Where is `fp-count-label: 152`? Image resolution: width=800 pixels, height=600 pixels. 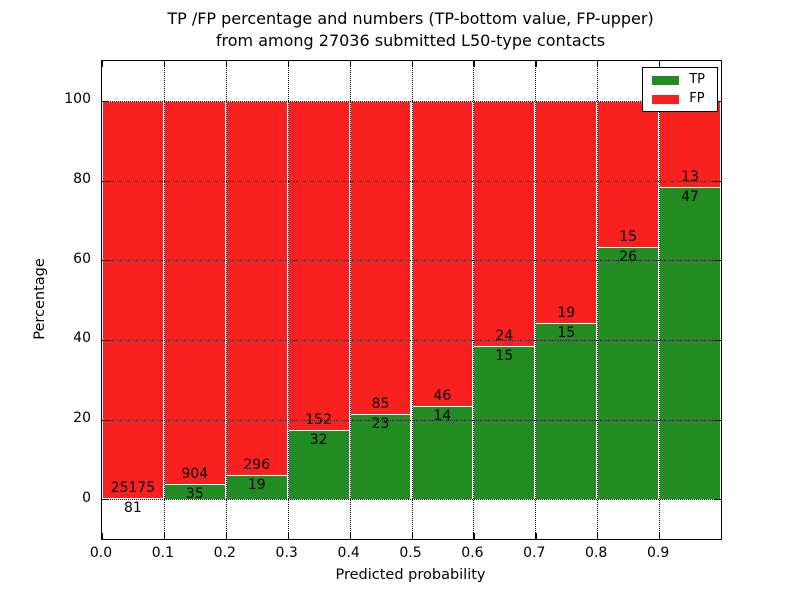
fp-count-label: 152 is located at coordinates (319, 419).